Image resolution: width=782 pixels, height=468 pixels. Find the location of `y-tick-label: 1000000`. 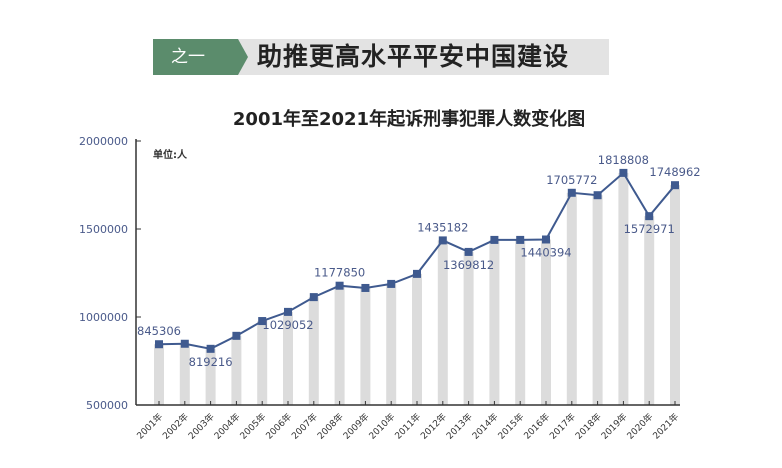

y-tick-label: 1000000 is located at coordinates (103, 317).